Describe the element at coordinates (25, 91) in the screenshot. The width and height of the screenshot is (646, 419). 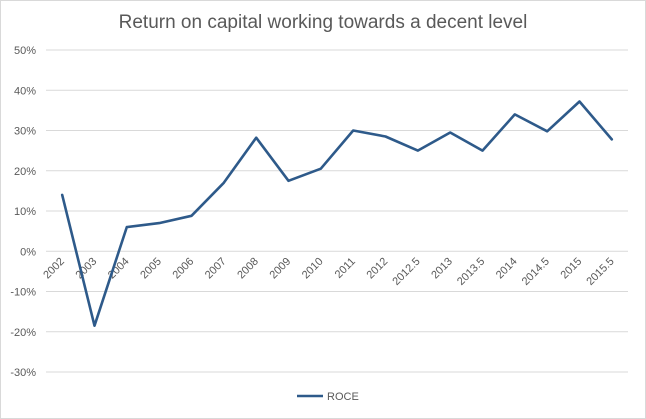
I see `y-tick-label: 40%` at that location.